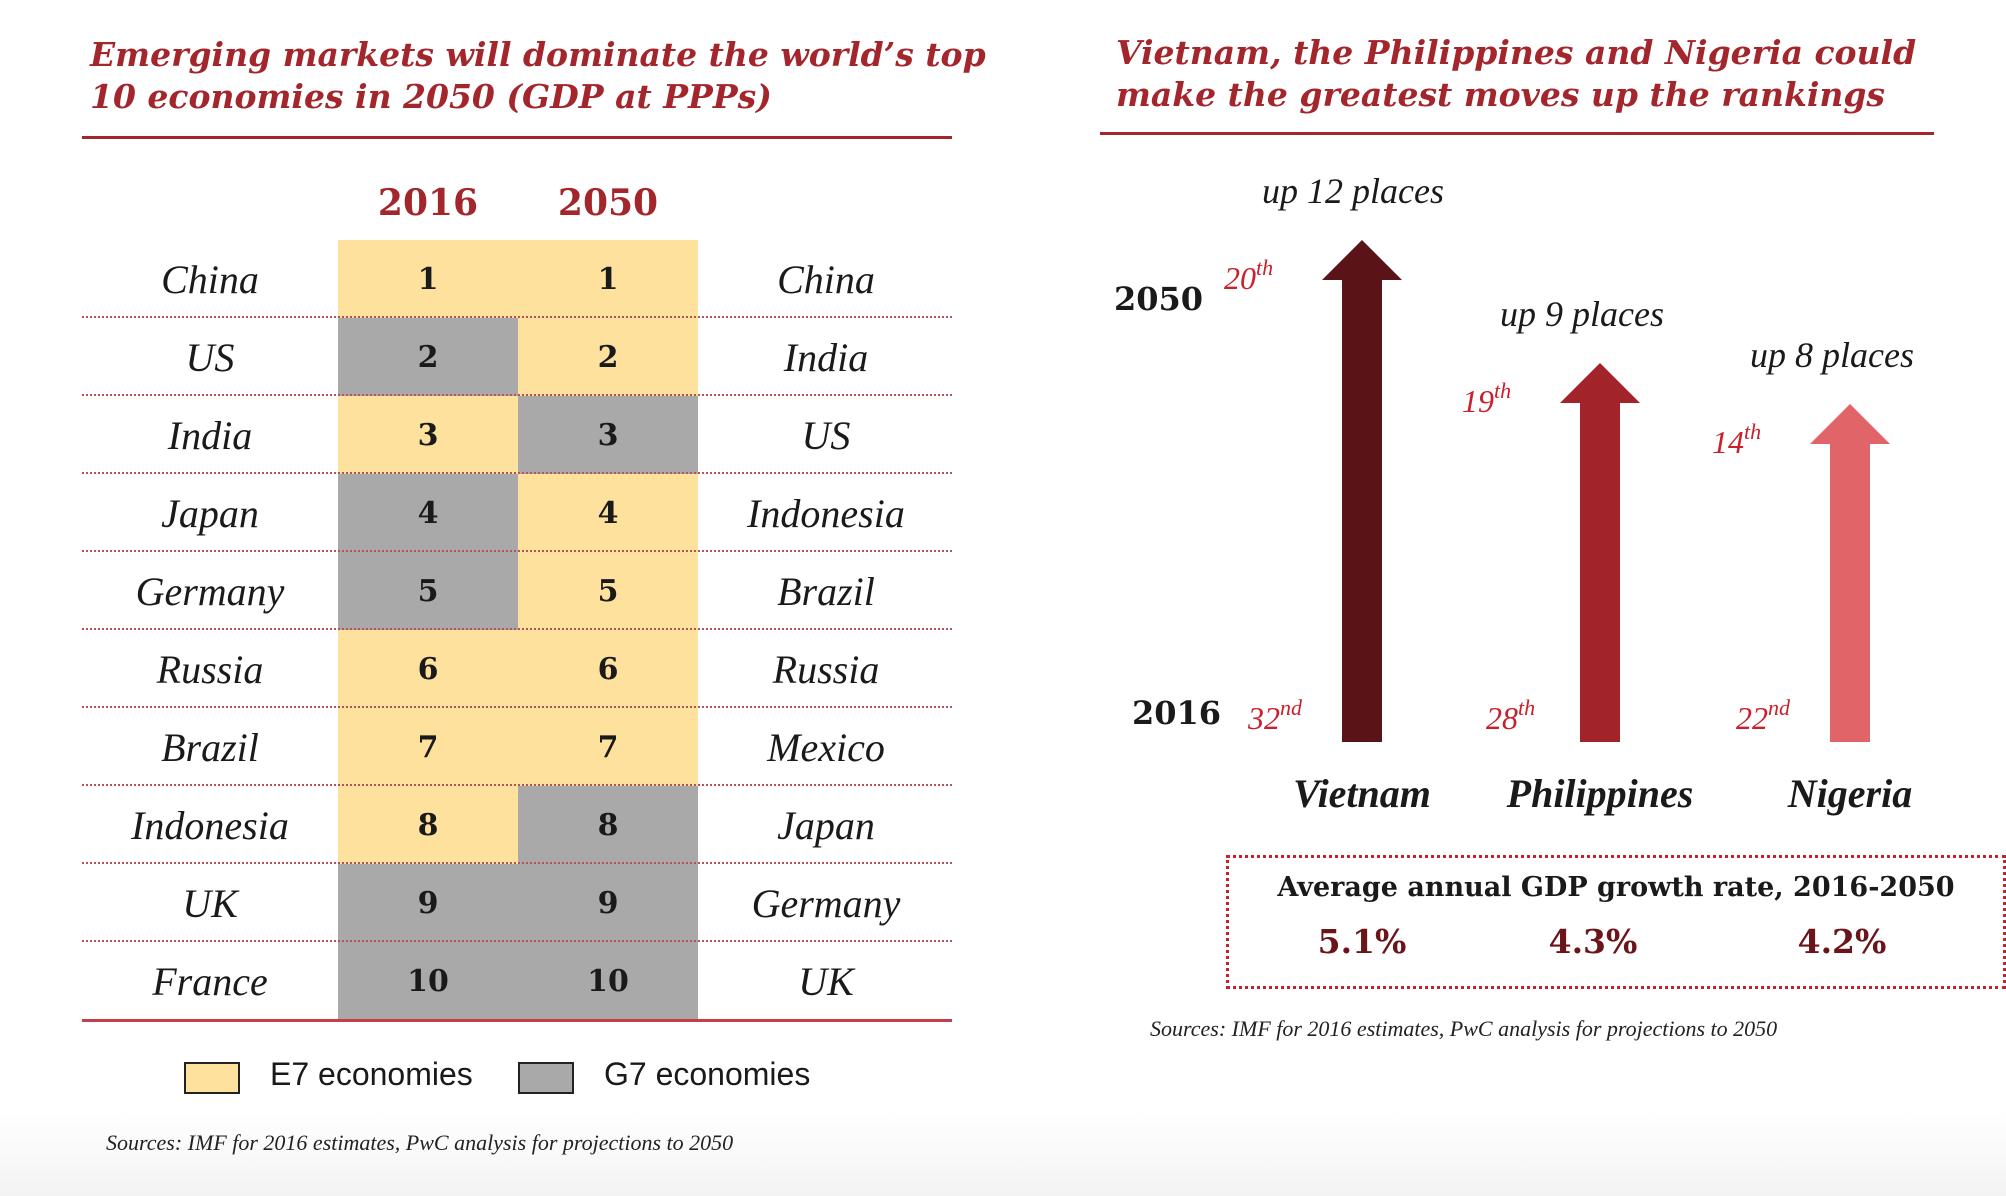  Describe the element at coordinates (826, 903) in the screenshot. I see `country-2050: Germany` at that location.